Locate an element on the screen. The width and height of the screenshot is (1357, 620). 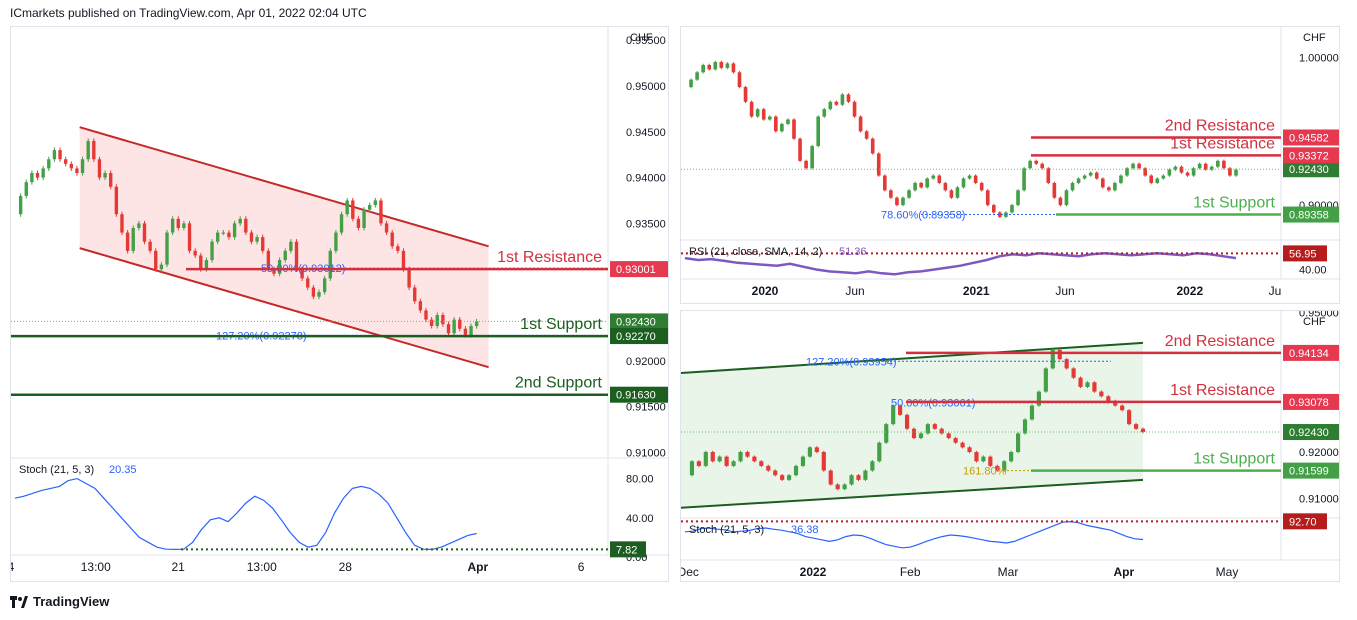
y-tick-label: 0.95000 is located at coordinates (1319, 315).